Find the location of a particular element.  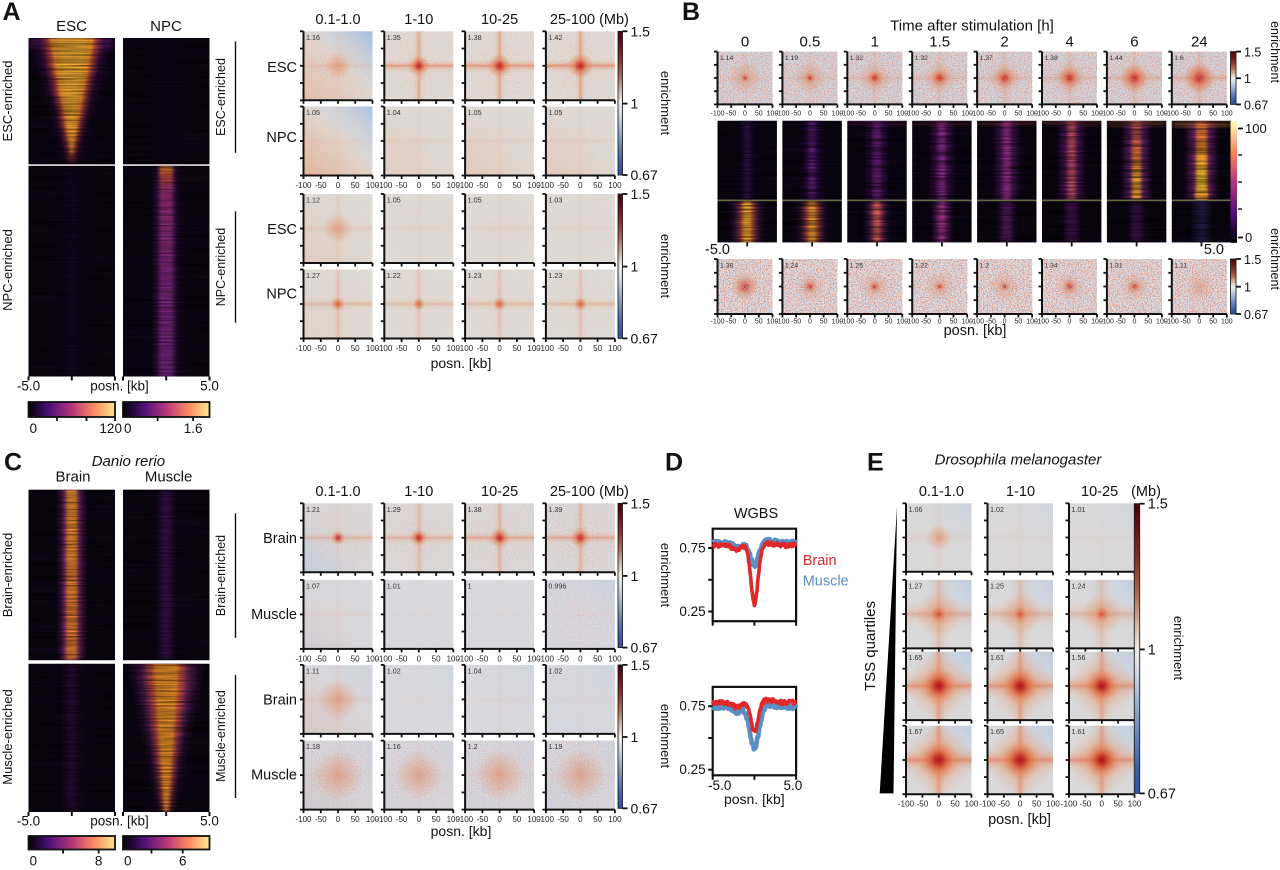

svg-text: 6 is located at coordinates (1134, 42).